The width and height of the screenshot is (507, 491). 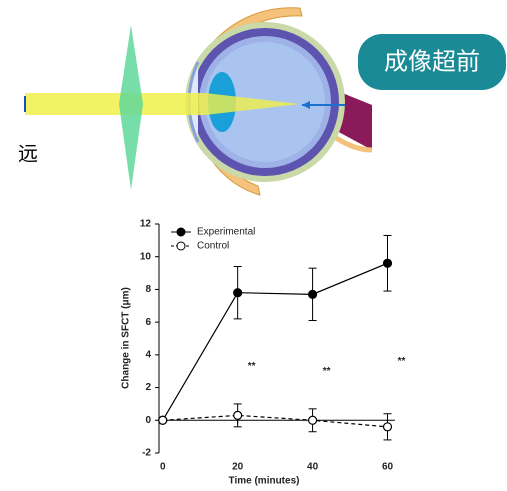 What do you see at coordinates (148, 322) in the screenshot?
I see `y-tick-label: 6` at bounding box center [148, 322].